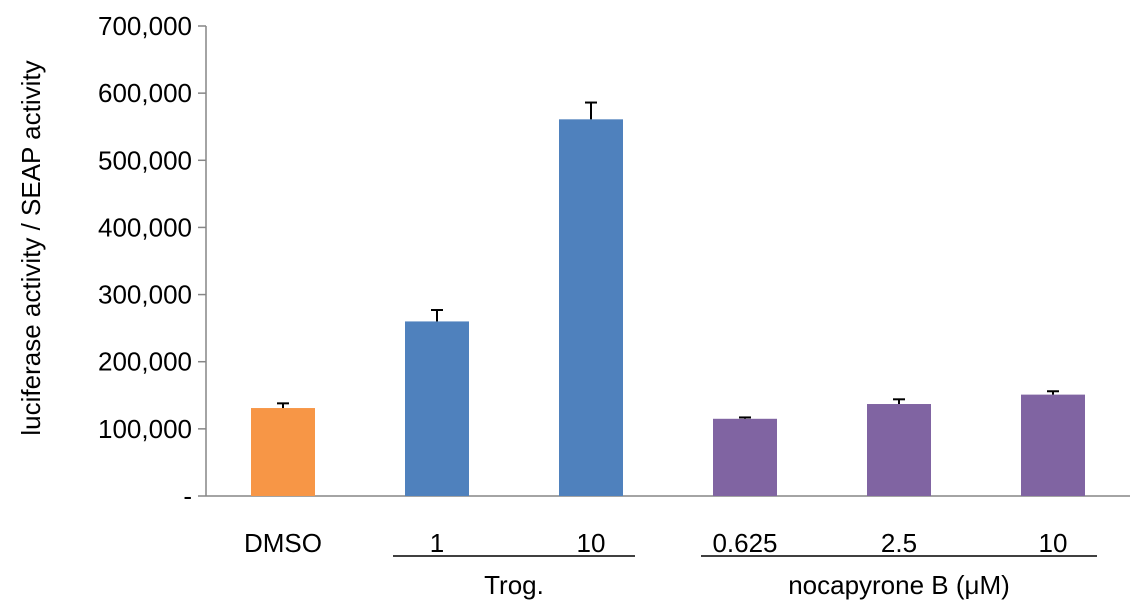 This screenshot has width=1141, height=604. Describe the element at coordinates (145, 429) in the screenshot. I see `y-tick-label: 100,000` at that location.